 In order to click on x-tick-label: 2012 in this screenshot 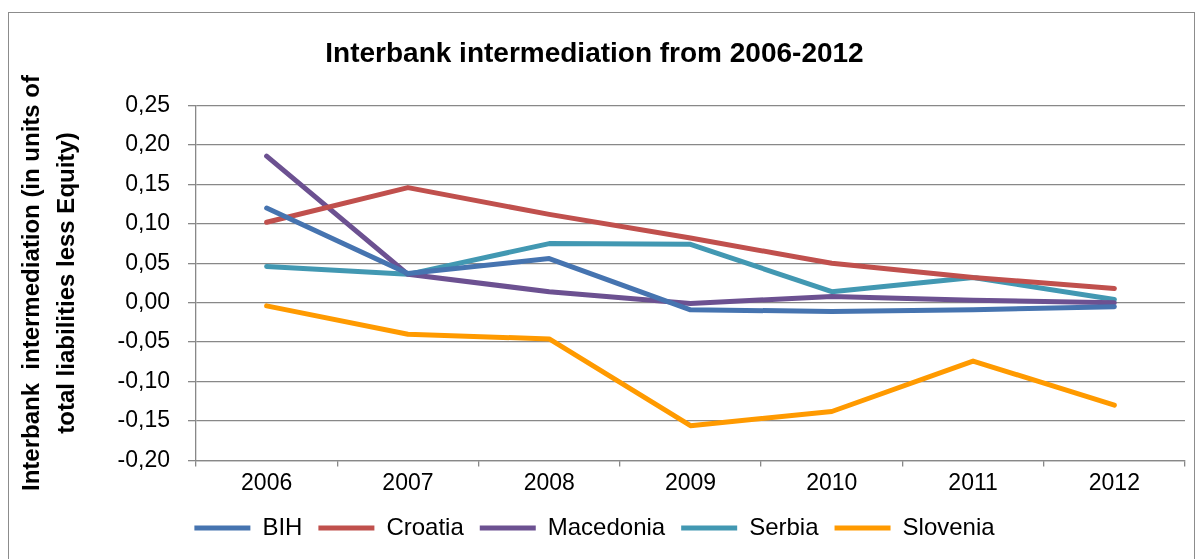, I will do `click(1114, 481)`.